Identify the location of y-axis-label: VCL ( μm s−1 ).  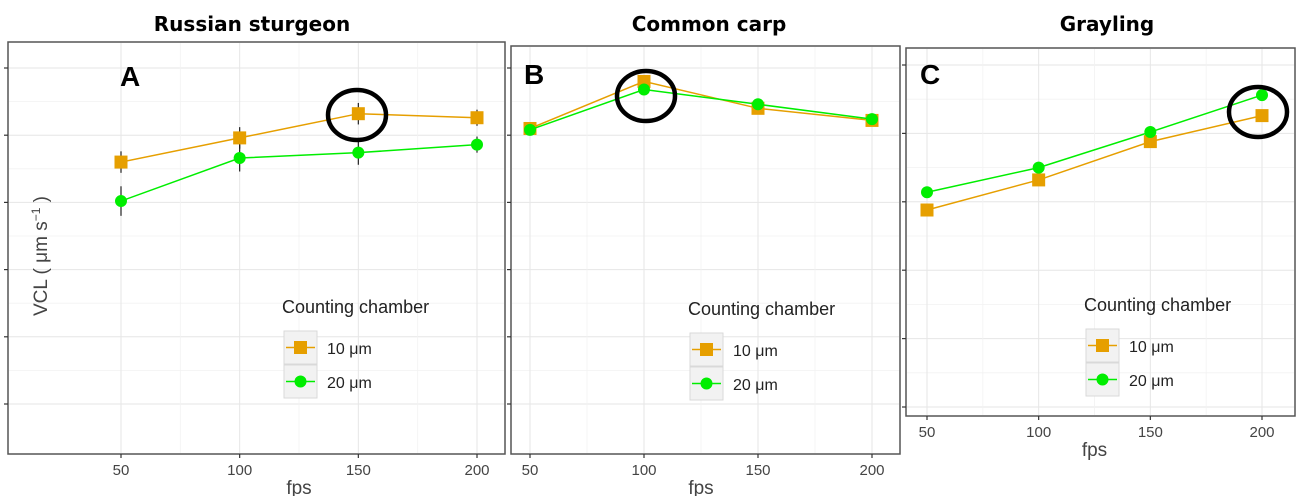
(40, 256).